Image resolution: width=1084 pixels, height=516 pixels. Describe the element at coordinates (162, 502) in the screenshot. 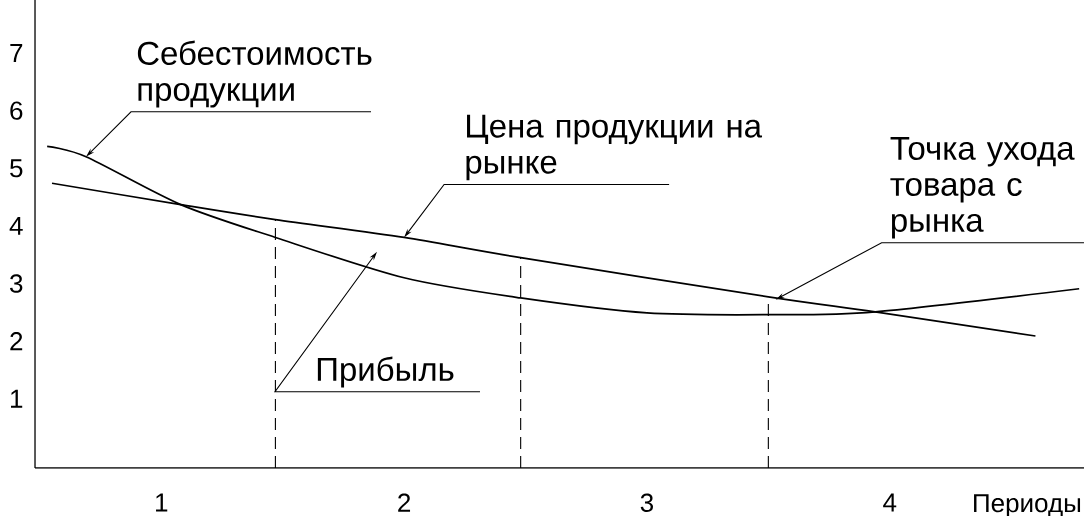

I see `x-tick-label: 1` at that location.